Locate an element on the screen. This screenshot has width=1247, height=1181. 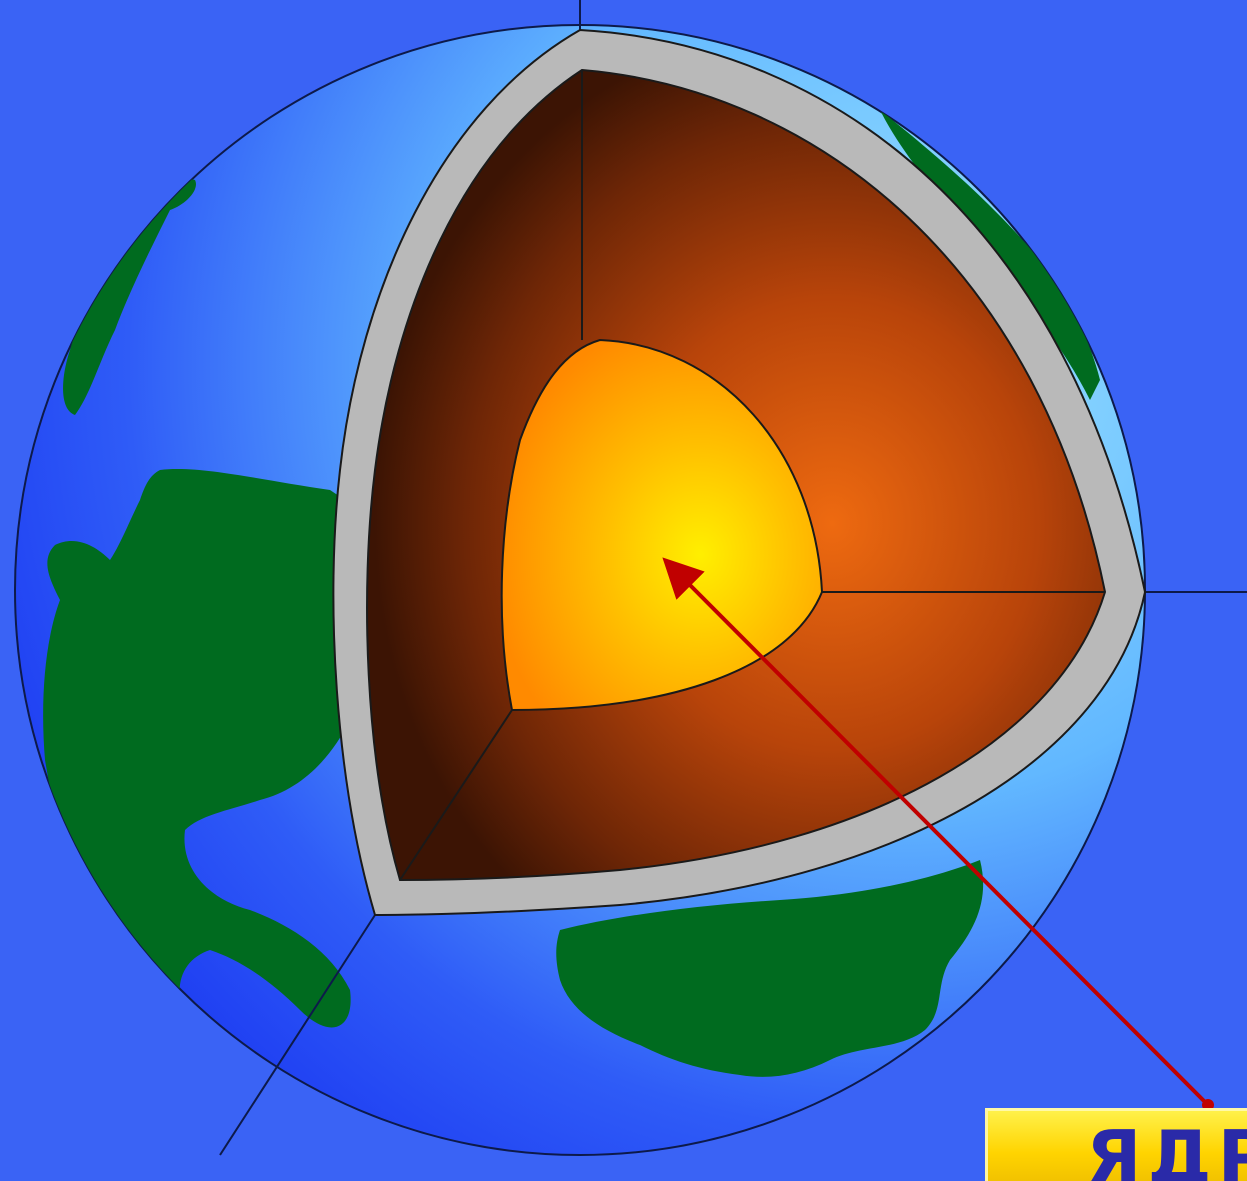
core-label-text: ЯДРО is located at coordinates (1166, 1148).